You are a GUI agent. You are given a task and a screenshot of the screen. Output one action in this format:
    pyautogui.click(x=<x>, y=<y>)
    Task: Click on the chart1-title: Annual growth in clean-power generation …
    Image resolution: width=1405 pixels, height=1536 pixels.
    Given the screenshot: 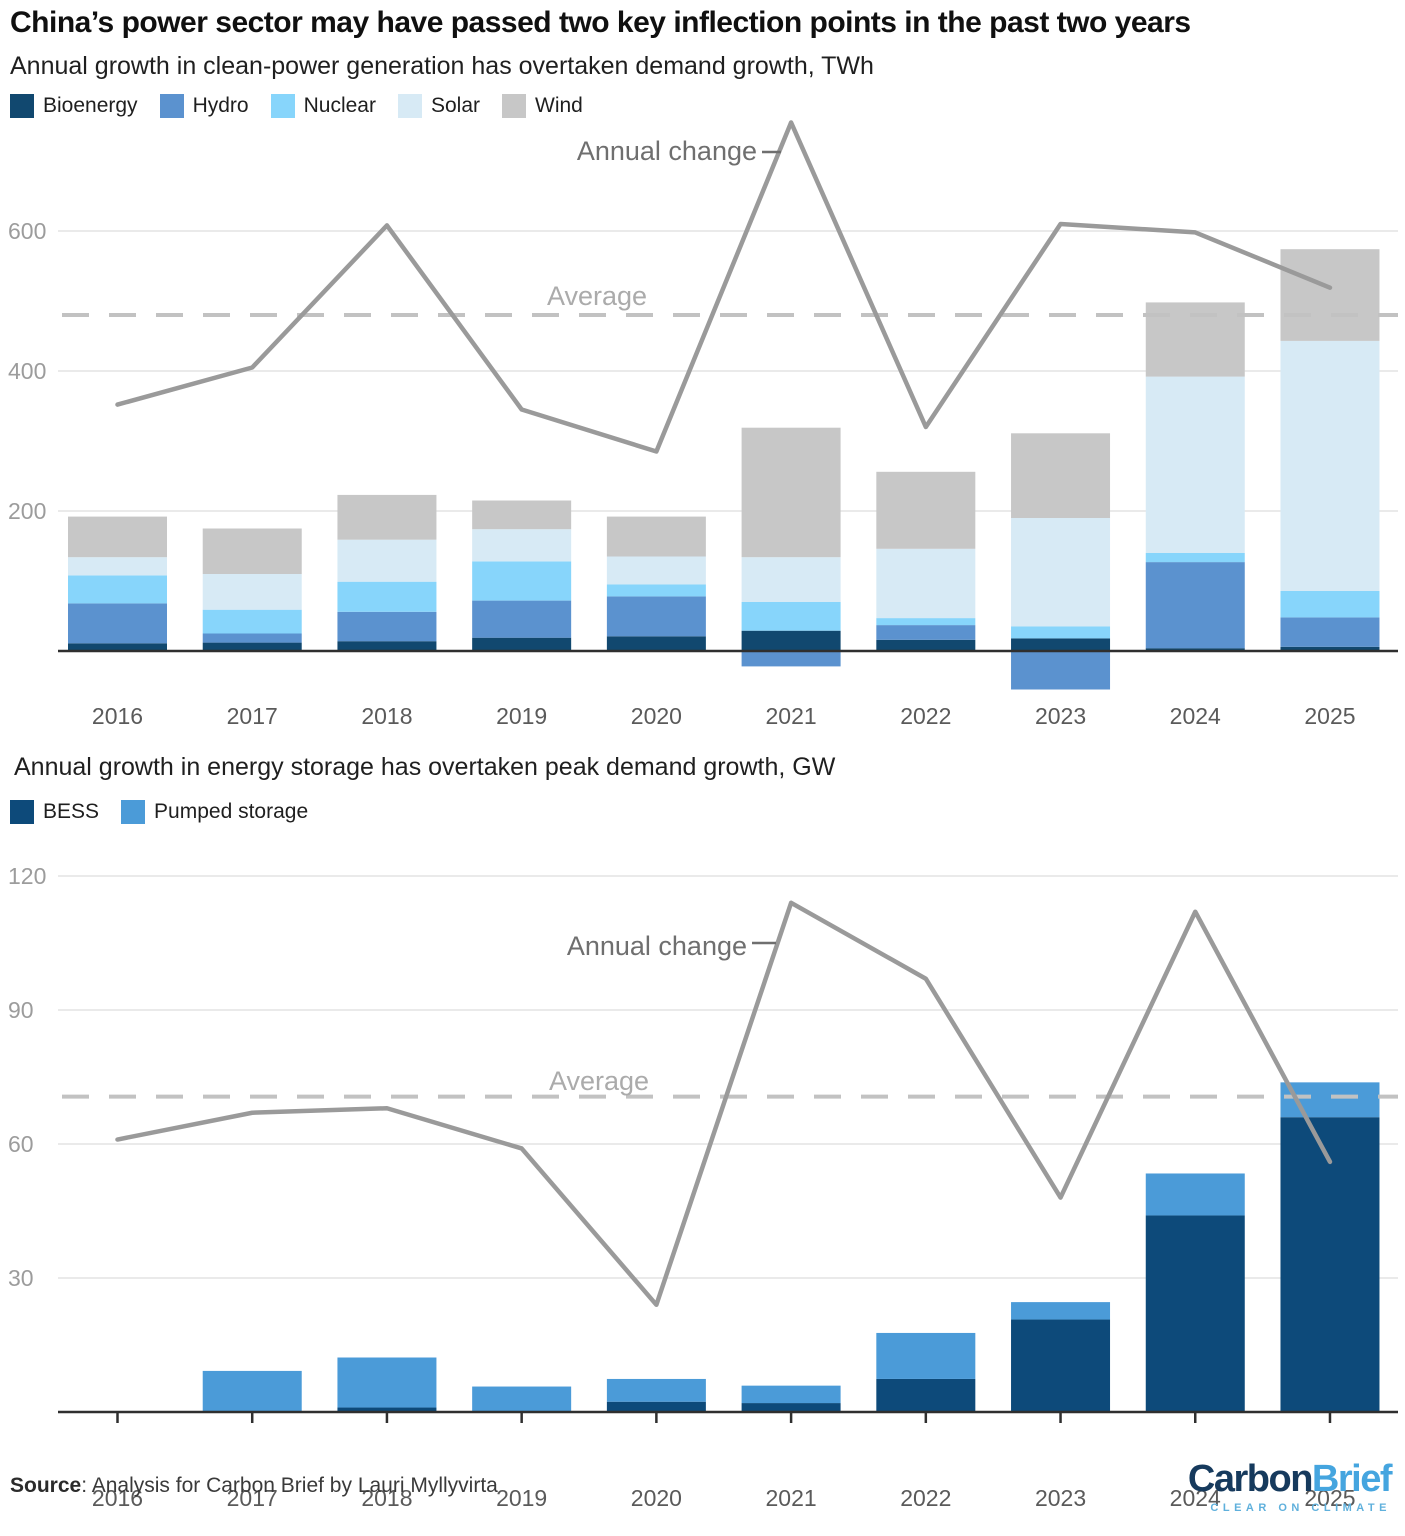 What is the action you would take?
    pyautogui.click(x=442, y=66)
    